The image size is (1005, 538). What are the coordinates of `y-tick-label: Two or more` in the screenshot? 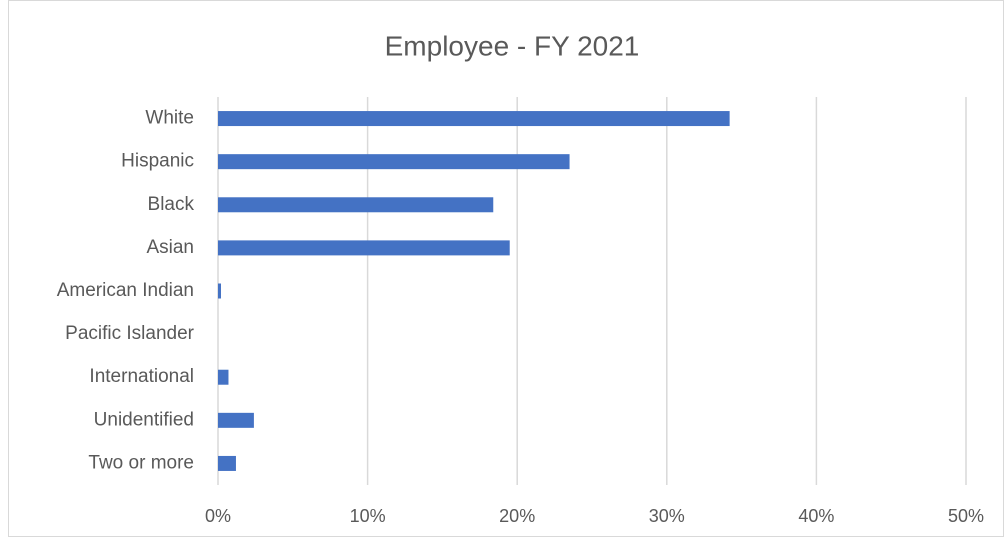 It's located at (141, 462).